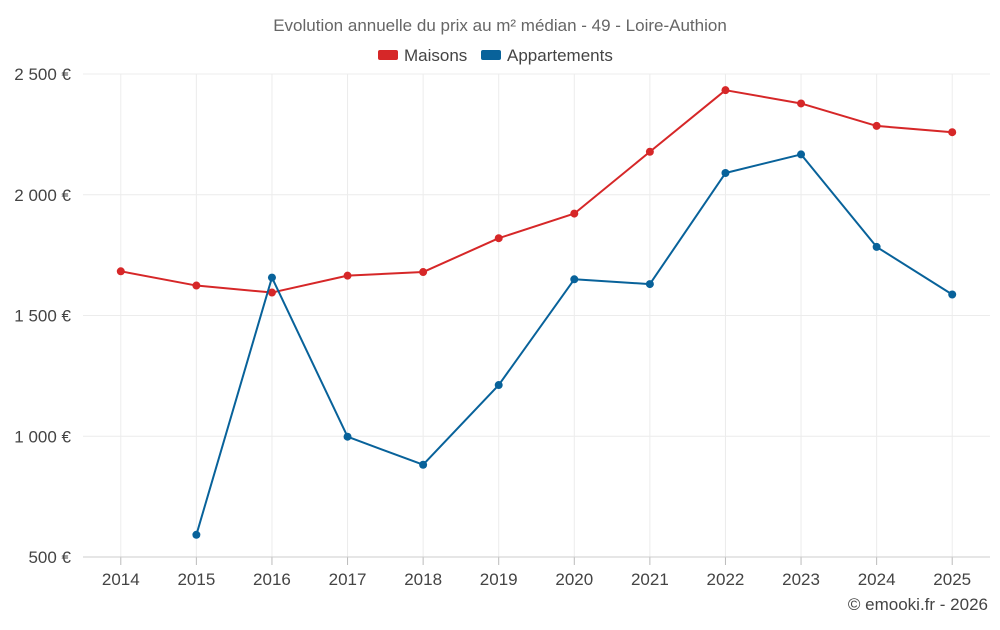 This screenshot has height=630, width=1000. I want to click on y-tick-label: 2 000 €, so click(42, 195).